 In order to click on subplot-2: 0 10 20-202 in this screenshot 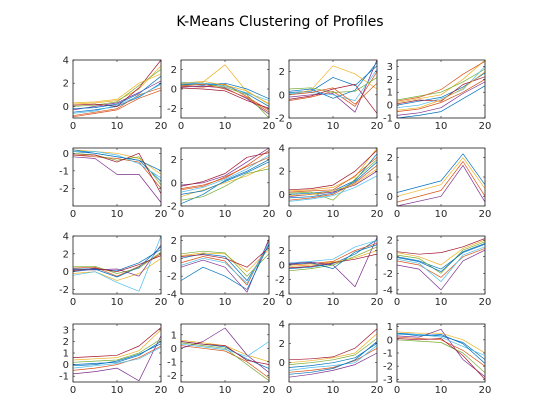, I will do `click(221, 95)`.